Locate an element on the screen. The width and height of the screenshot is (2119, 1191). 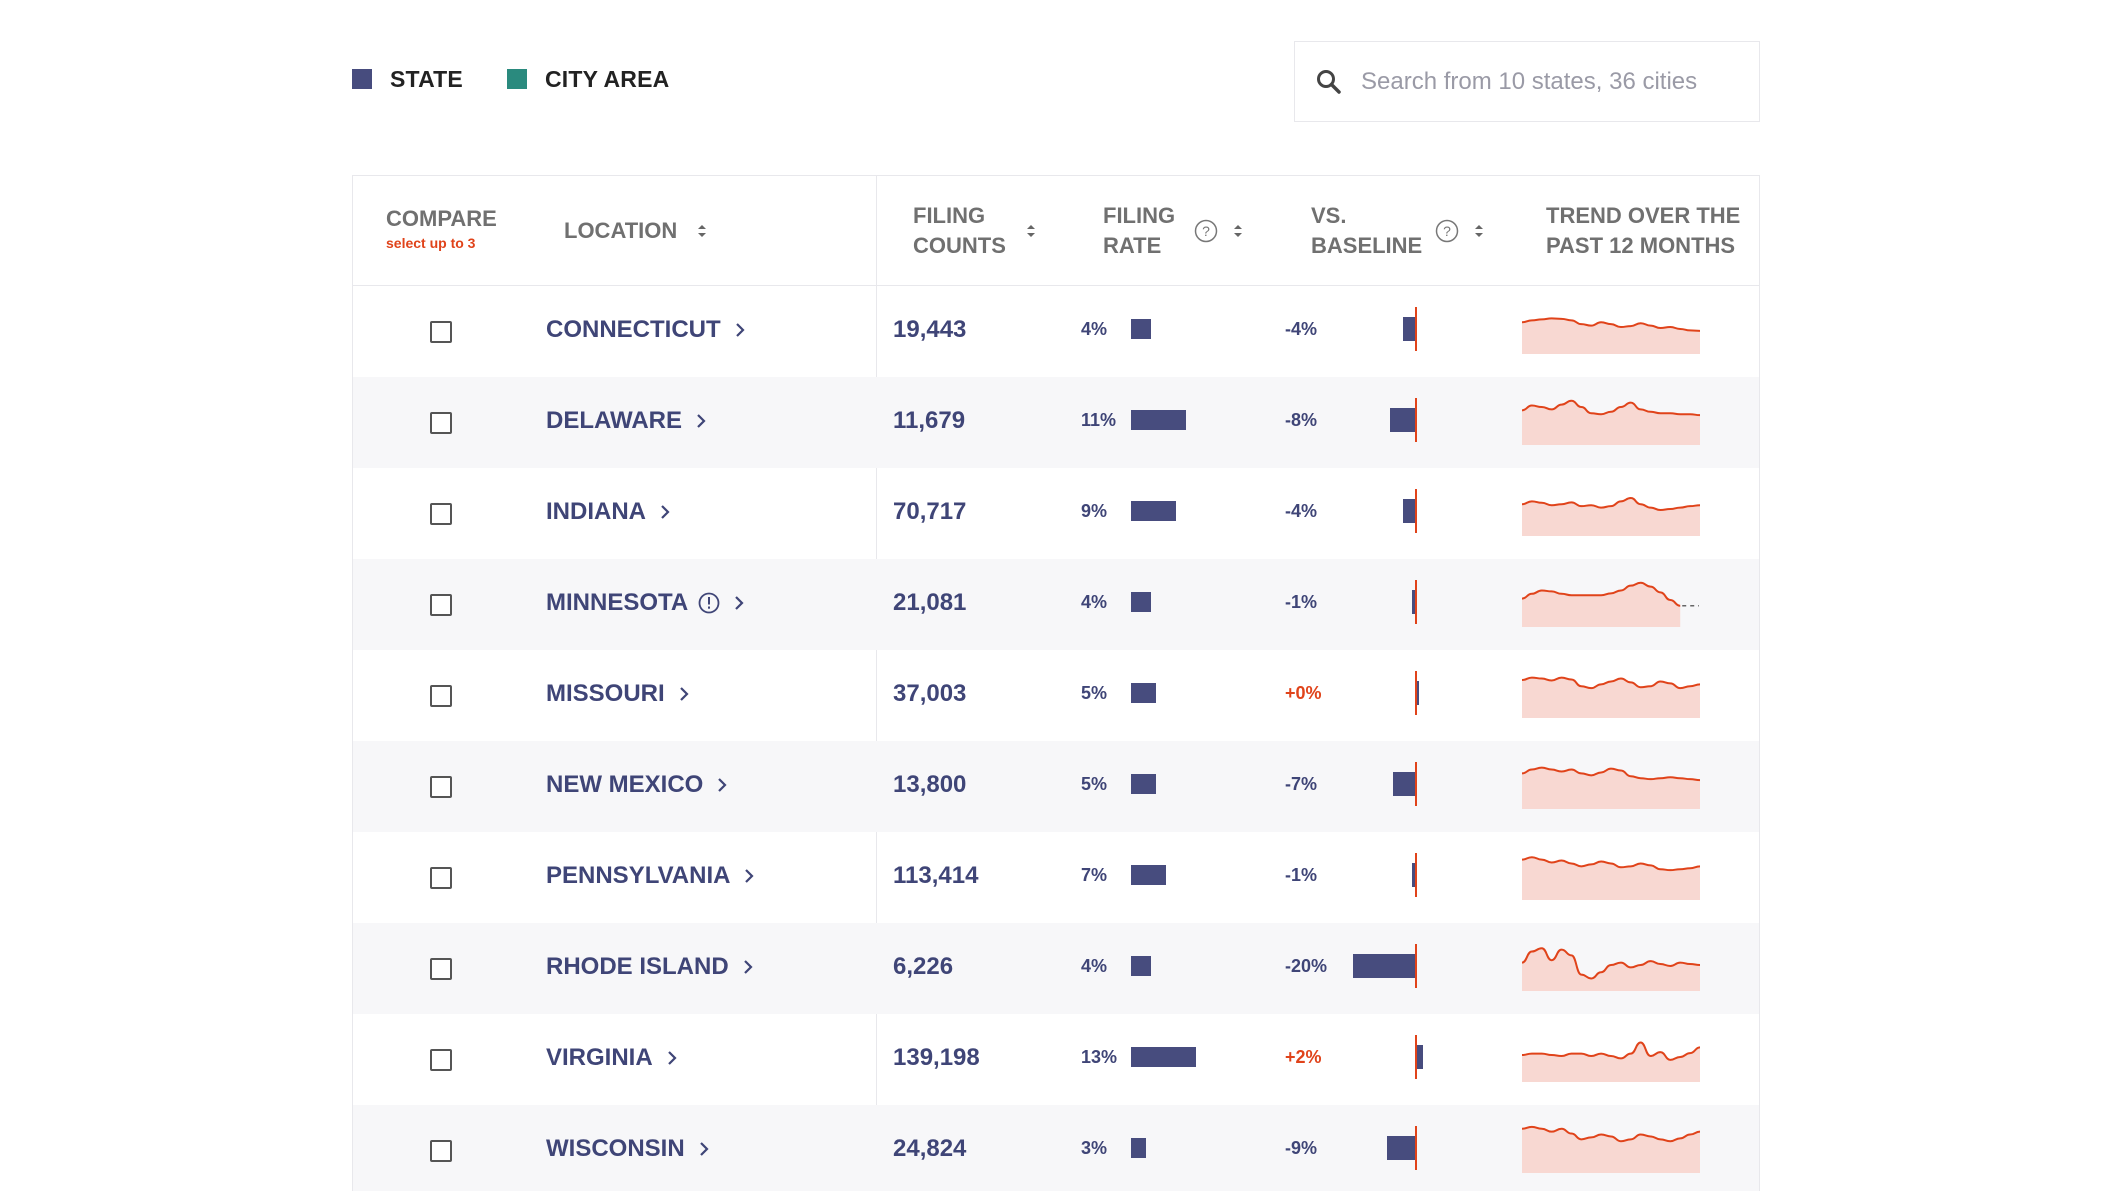
search-input is located at coordinates (1551, 81).